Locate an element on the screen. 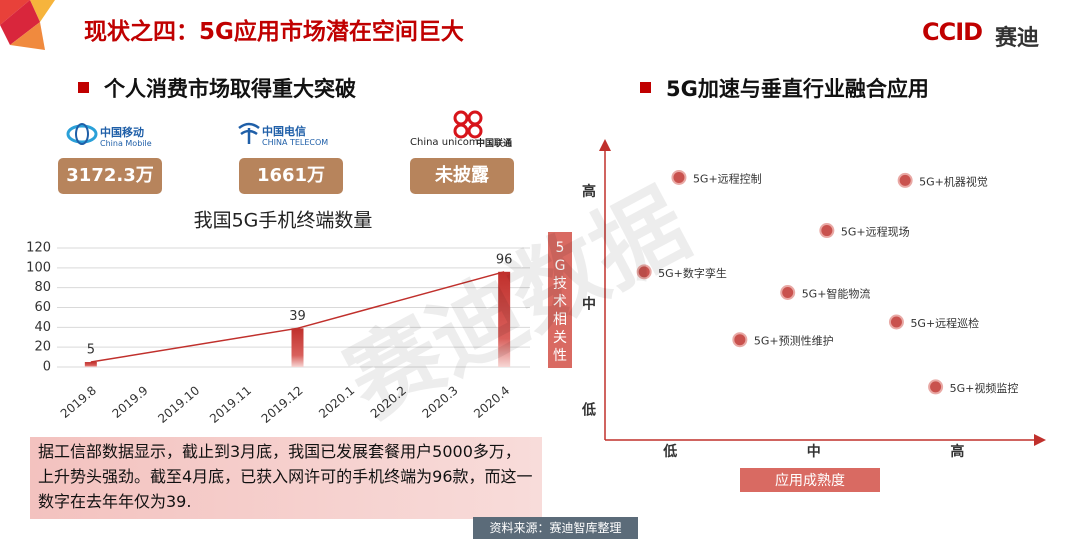  y-label-box is located at coordinates (560, 300).